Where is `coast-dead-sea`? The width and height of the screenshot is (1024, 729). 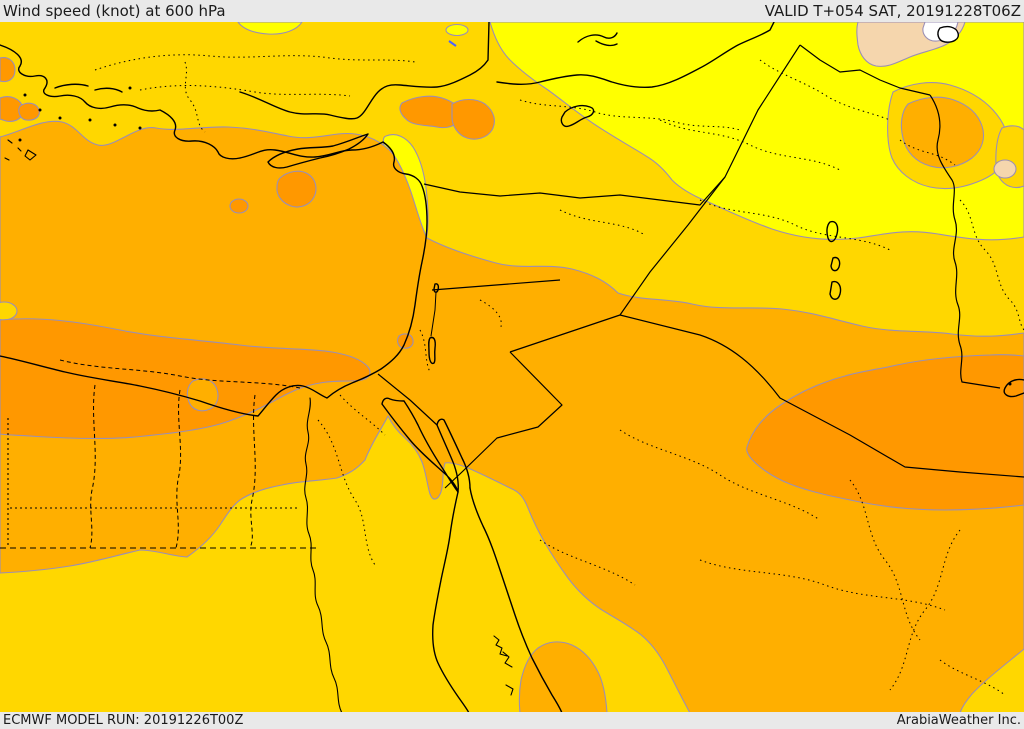 coast-dead-sea is located at coordinates (432, 350).